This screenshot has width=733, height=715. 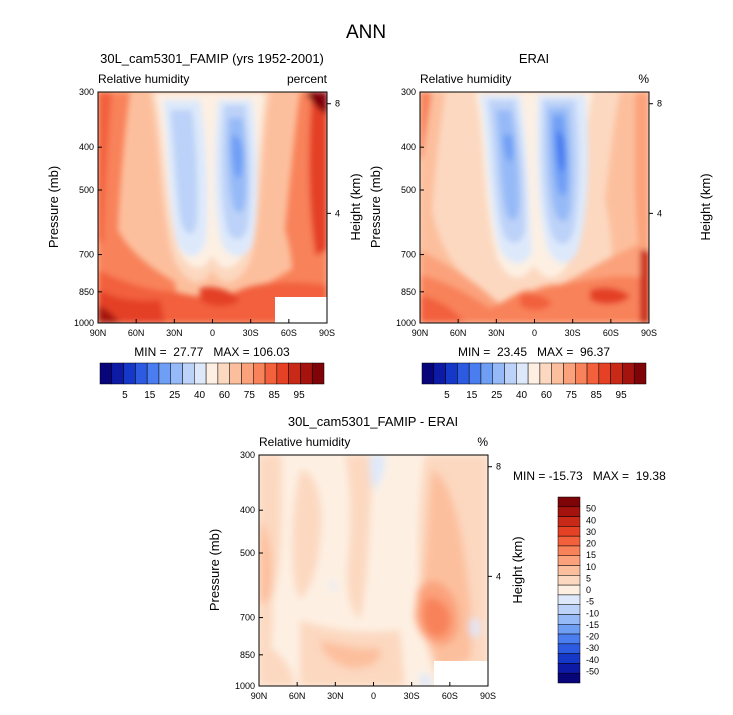 What do you see at coordinates (496, 333) in the screenshot?
I see `x-tick-label: 30N` at bounding box center [496, 333].